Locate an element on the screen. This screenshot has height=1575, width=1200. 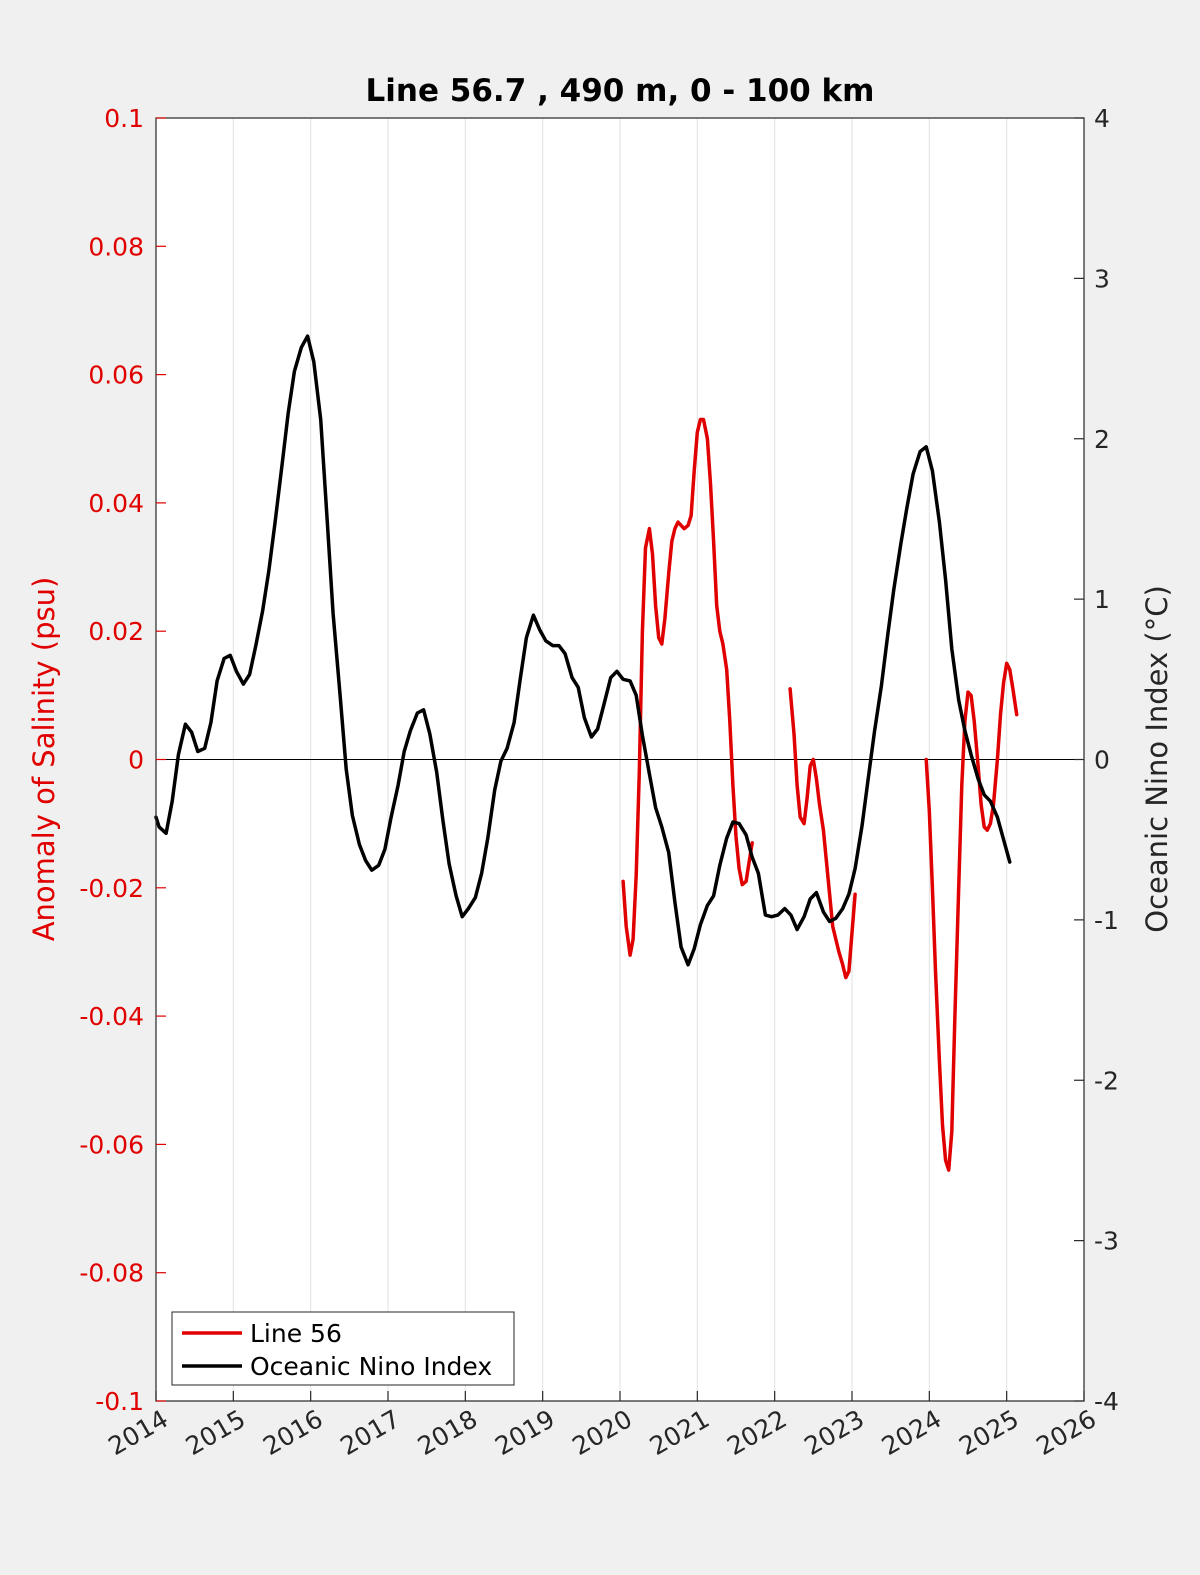
legend-box is located at coordinates (343, 1348).